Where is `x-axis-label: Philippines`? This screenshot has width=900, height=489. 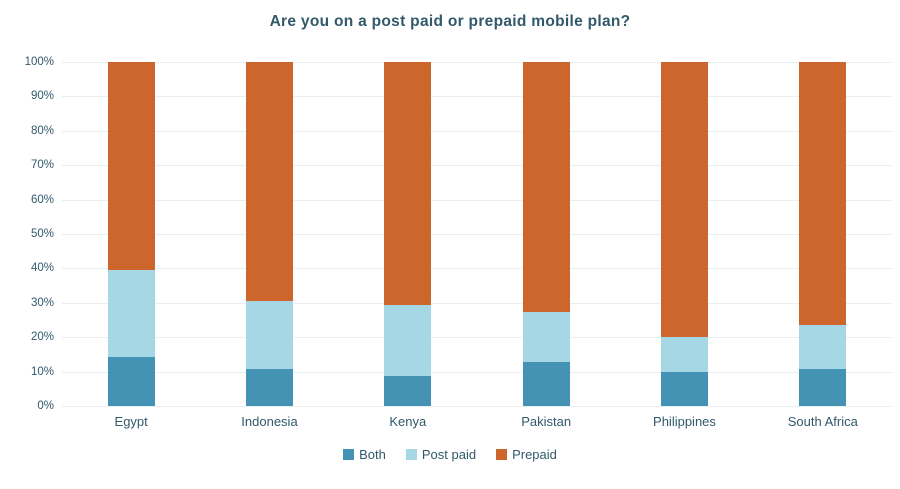
x-axis-label: Philippines is located at coordinates (684, 421).